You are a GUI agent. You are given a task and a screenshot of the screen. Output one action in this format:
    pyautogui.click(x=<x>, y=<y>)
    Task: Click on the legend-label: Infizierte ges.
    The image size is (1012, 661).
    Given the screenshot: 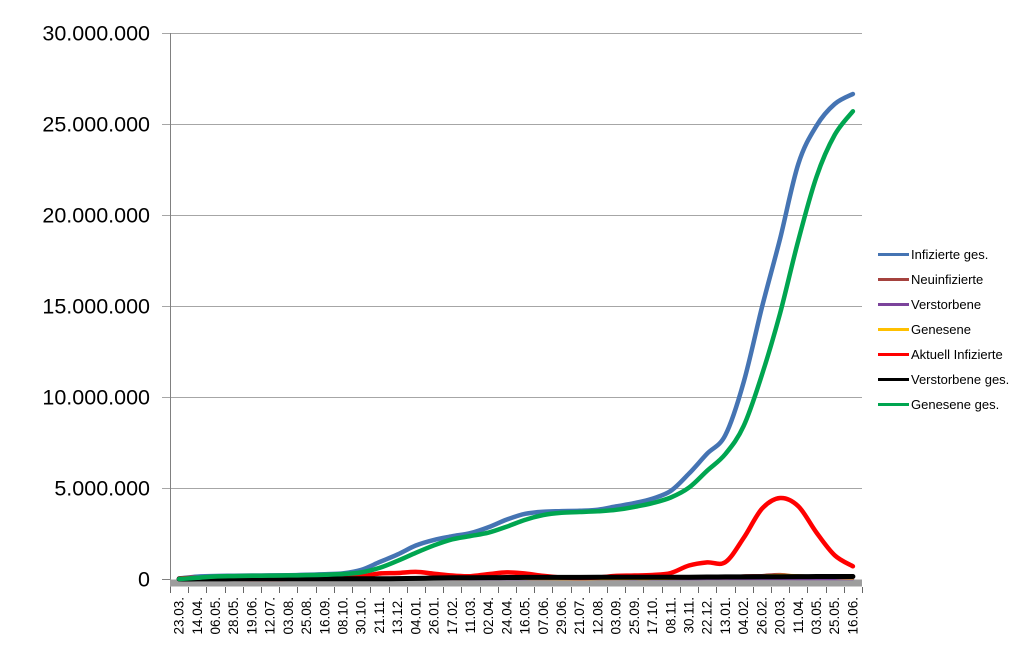 What is the action you would take?
    pyautogui.click(x=950, y=254)
    